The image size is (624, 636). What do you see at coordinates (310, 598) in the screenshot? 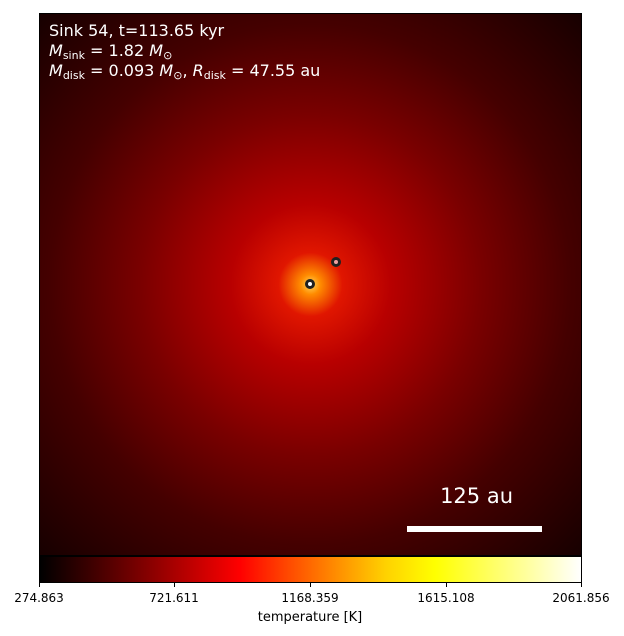
I see `colorbar-tick-label: 1168.359` at bounding box center [310, 598].